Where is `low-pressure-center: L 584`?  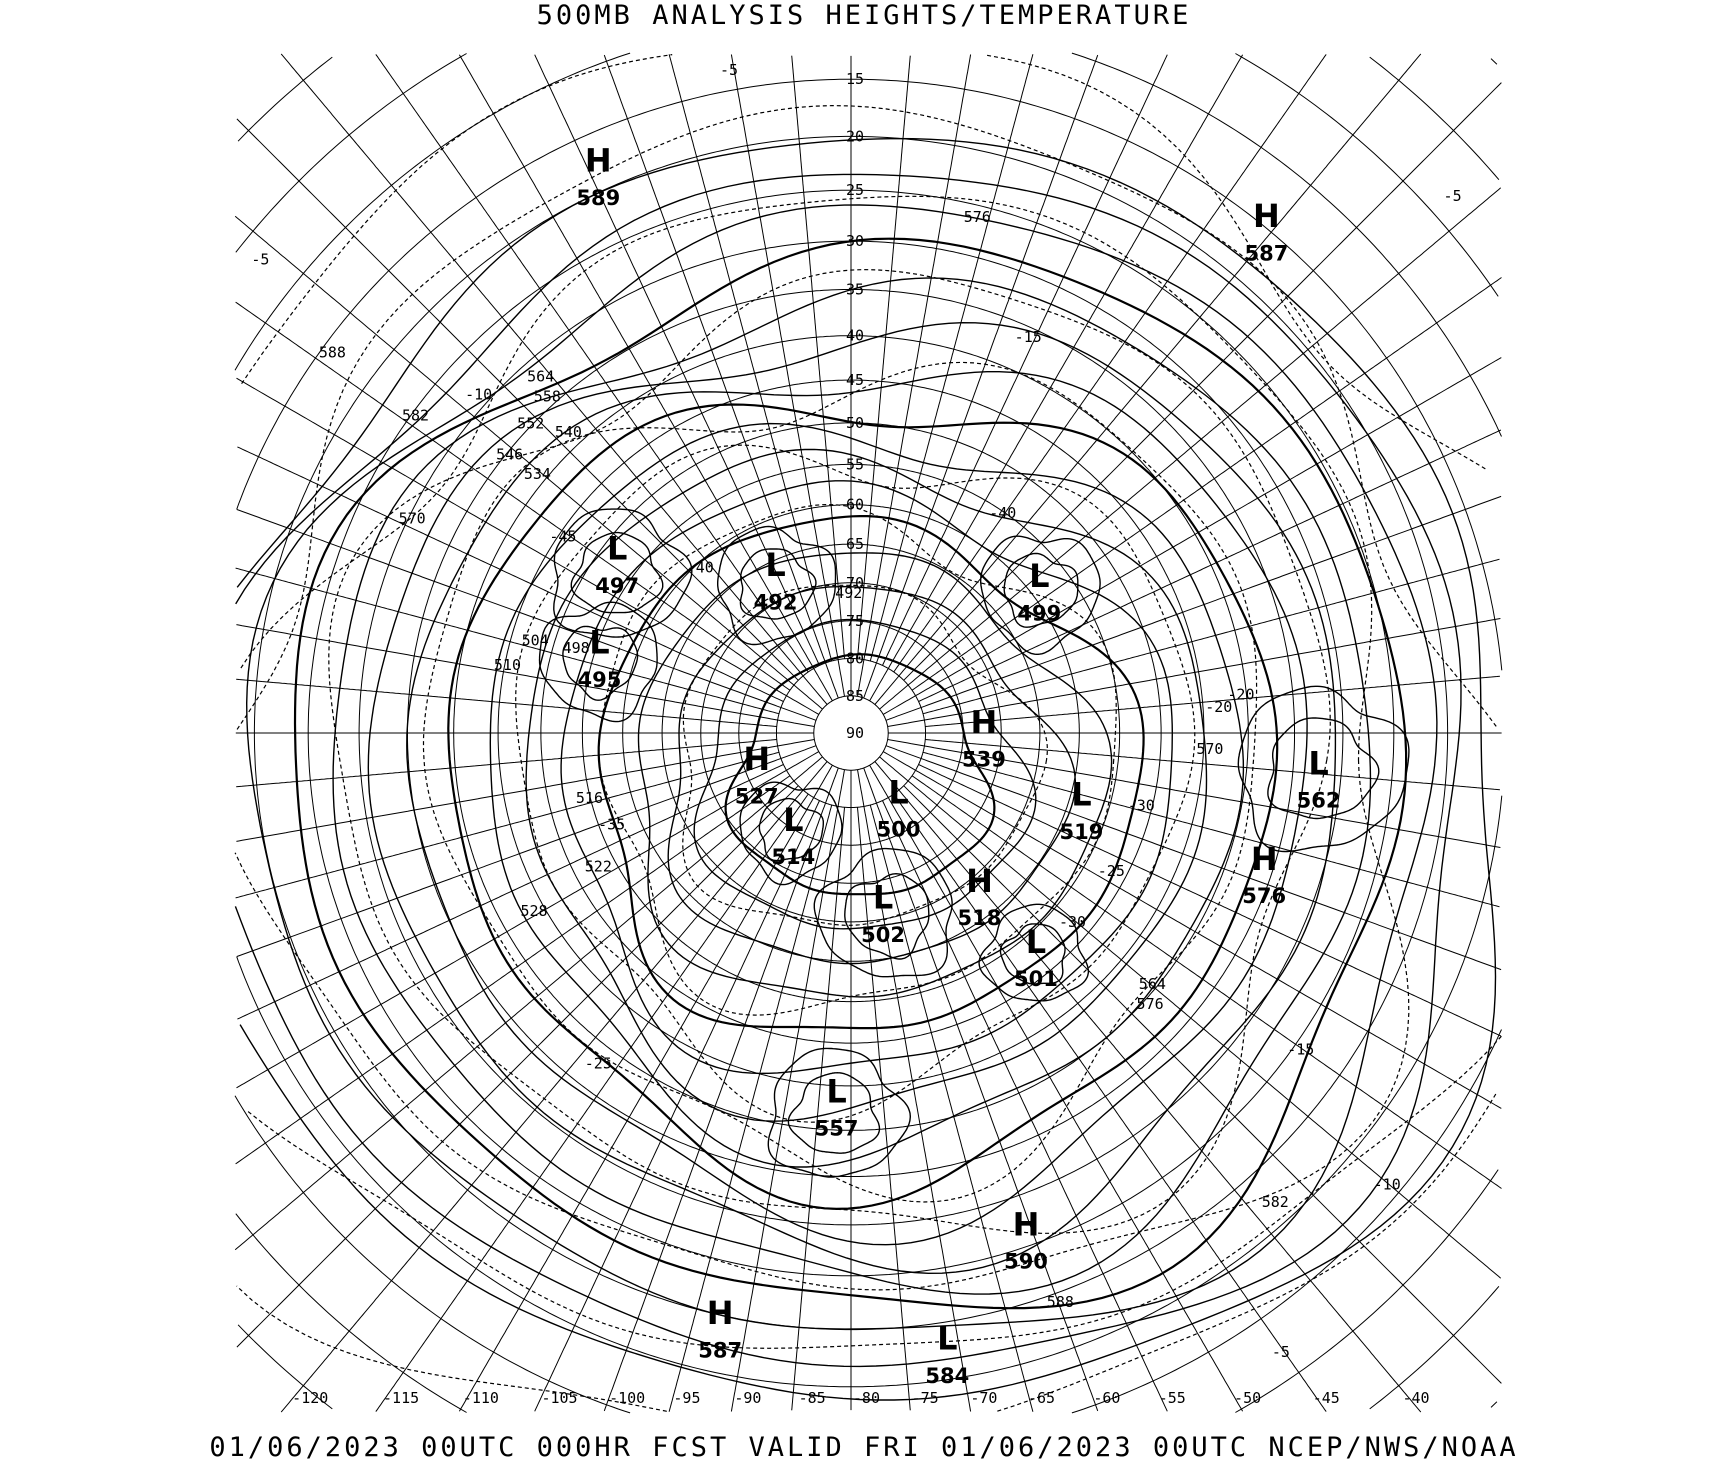 low-pressure-center: L 584 is located at coordinates (947, 1354).